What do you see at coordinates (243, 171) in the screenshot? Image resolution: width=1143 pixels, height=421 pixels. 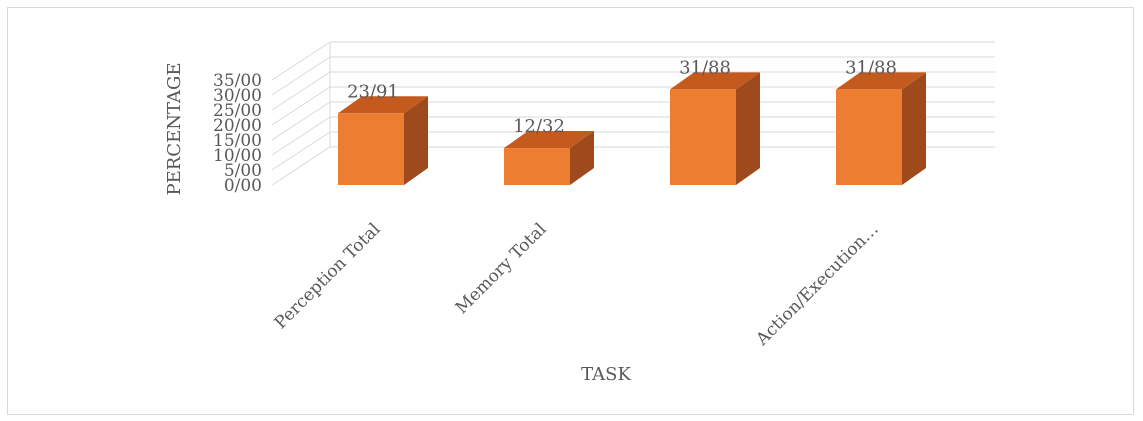 I see `y-tick-label: 5/00` at bounding box center [243, 171].